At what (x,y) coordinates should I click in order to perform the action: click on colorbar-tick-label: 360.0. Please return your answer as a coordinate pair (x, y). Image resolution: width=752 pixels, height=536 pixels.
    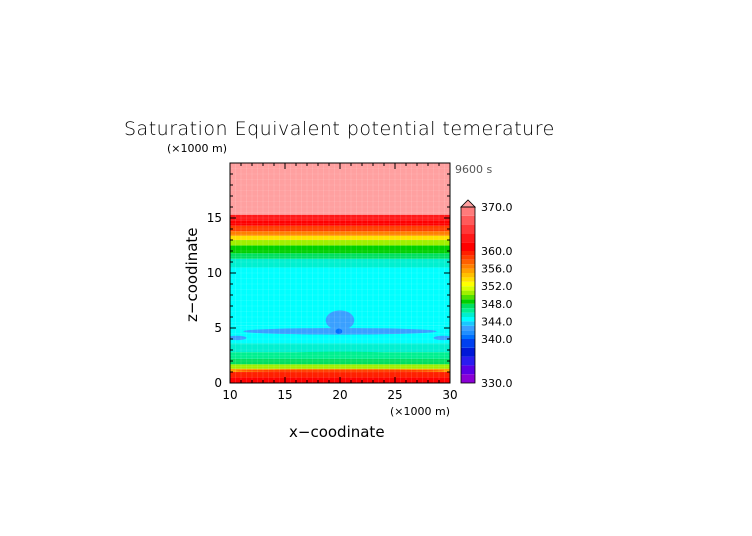
    Looking at the image, I should click on (497, 251).